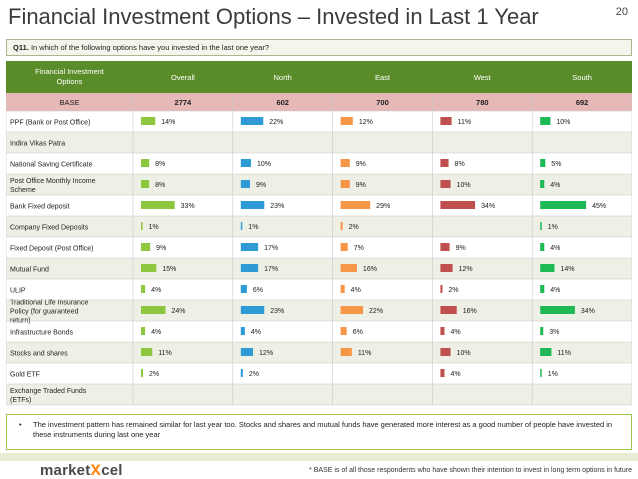 This screenshot has height=479, width=638. What do you see at coordinates (277, 311) in the screenshot?
I see `data-label: 23%` at bounding box center [277, 311].